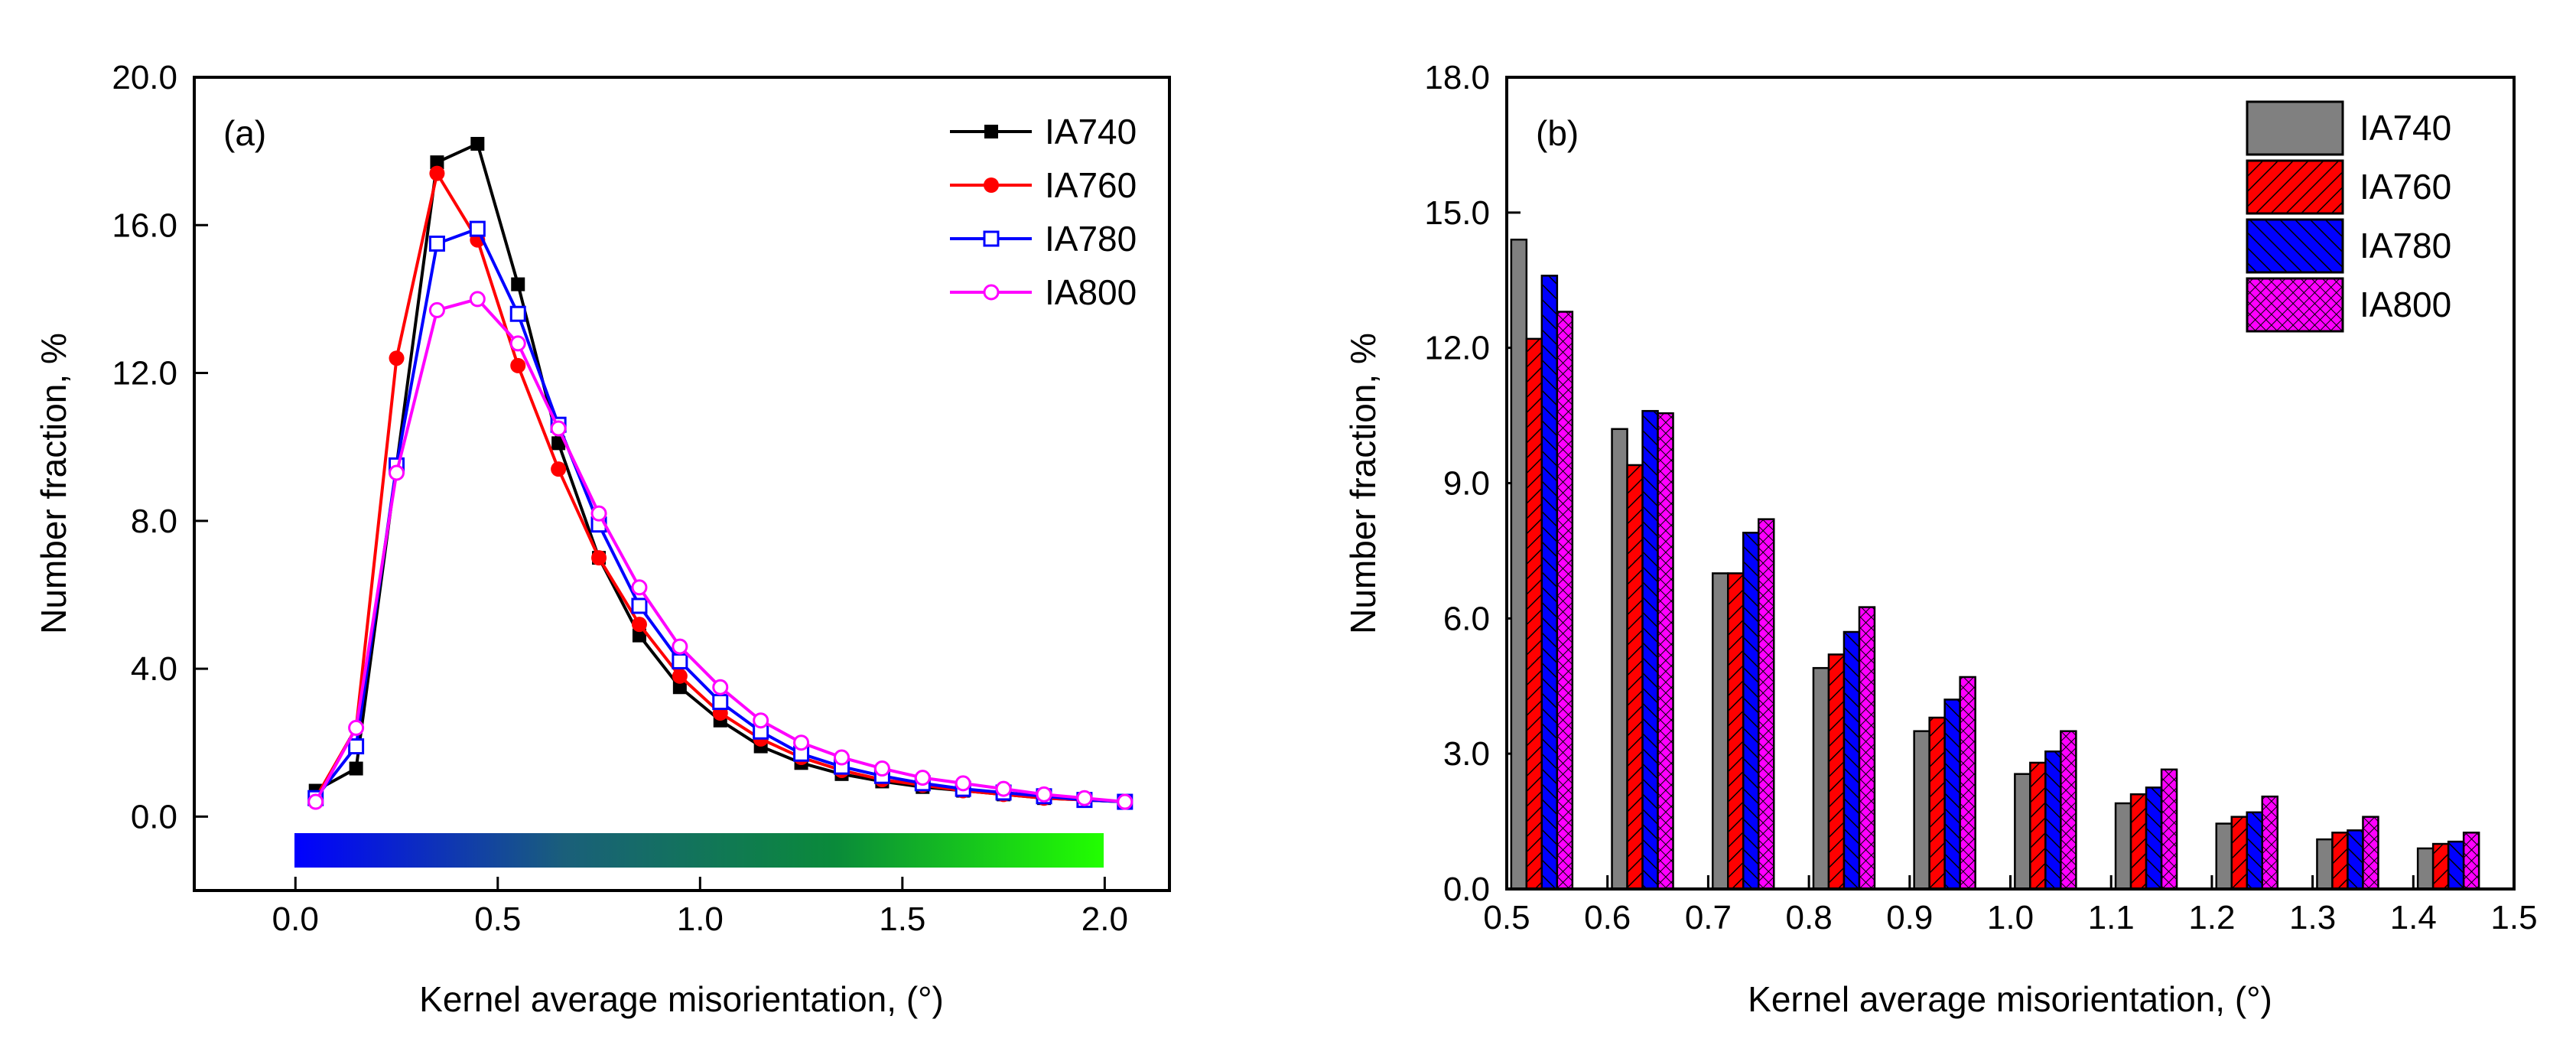  I want to click on y-tick-label: 16.0, so click(144, 225).